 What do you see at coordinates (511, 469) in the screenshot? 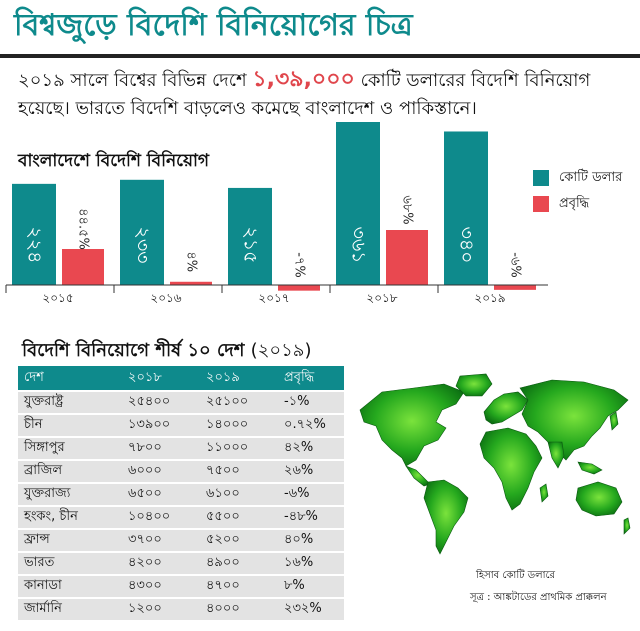
I see `map-africa` at bounding box center [511, 469].